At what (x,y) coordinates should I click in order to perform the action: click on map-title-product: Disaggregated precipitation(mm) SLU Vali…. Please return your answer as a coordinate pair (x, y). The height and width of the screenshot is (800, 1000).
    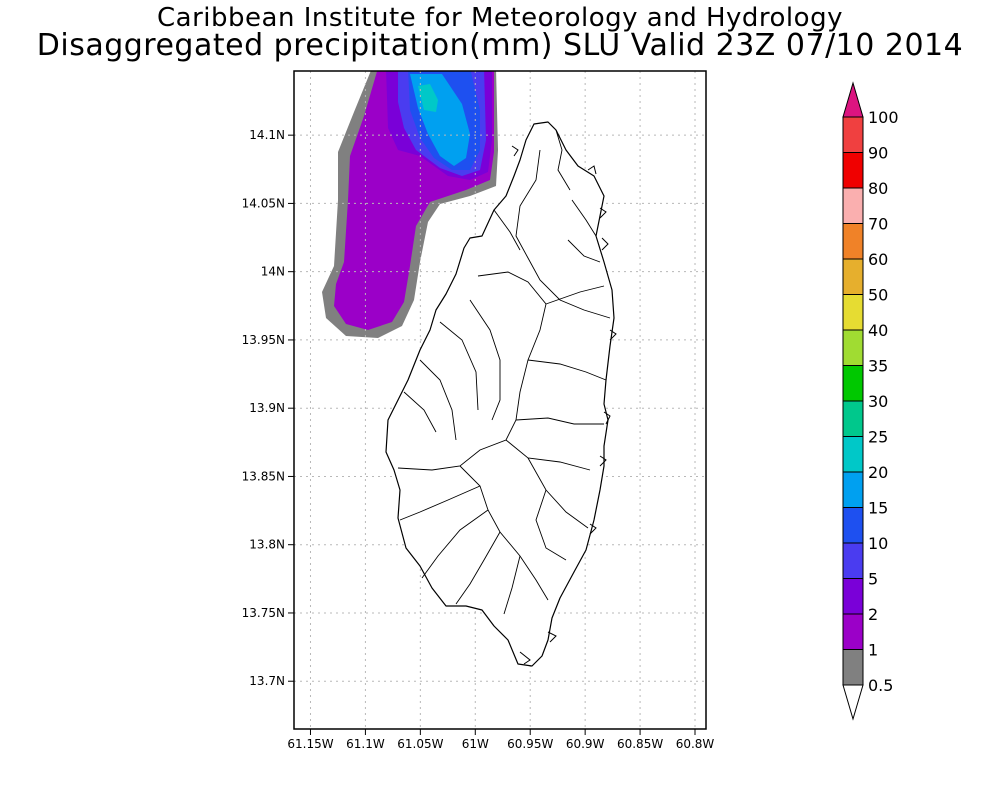
    Looking at the image, I should click on (500, 45).